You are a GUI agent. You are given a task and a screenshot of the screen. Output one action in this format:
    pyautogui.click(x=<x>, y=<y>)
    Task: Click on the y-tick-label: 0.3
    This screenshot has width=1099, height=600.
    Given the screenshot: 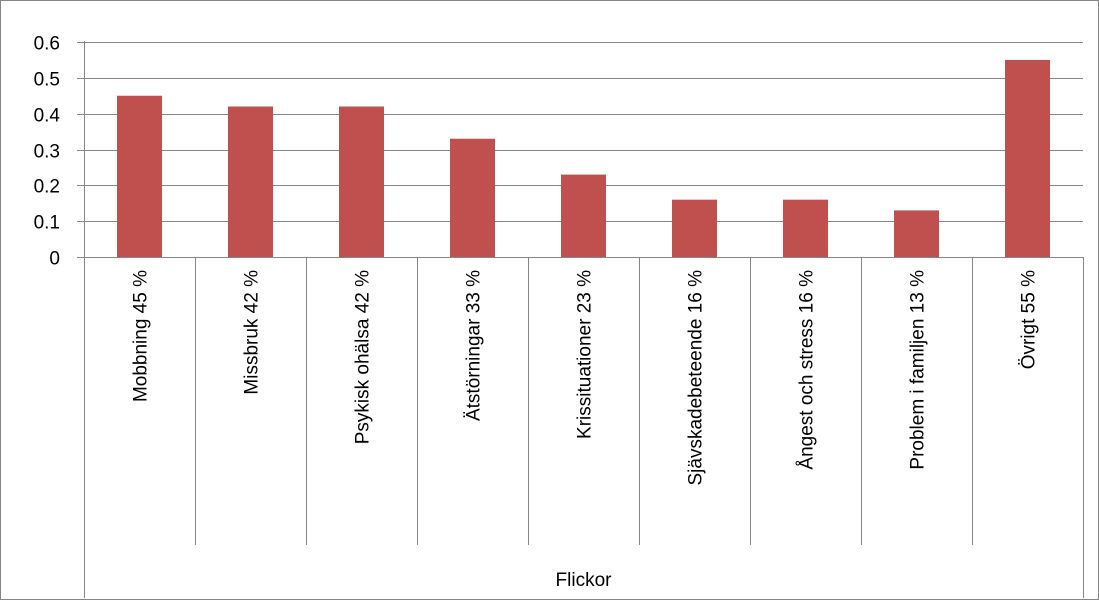 What is the action you would take?
    pyautogui.click(x=47, y=152)
    